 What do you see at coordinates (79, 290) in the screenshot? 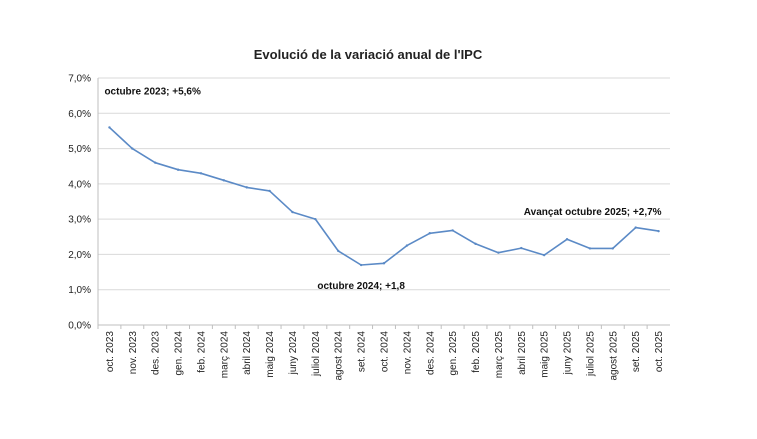
I see `y-tick-label: 1,0%` at bounding box center [79, 290].